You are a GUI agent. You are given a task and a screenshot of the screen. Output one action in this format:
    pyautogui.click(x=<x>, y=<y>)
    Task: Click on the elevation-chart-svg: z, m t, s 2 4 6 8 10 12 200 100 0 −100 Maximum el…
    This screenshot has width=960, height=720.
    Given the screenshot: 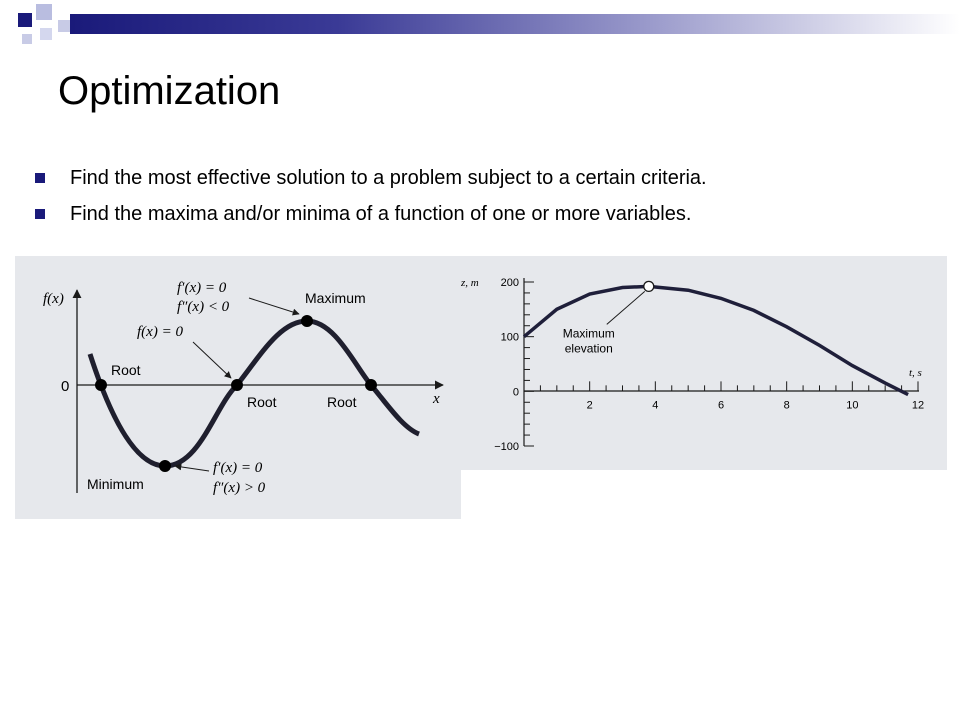 What is the action you would take?
    pyautogui.click(x=692, y=365)
    